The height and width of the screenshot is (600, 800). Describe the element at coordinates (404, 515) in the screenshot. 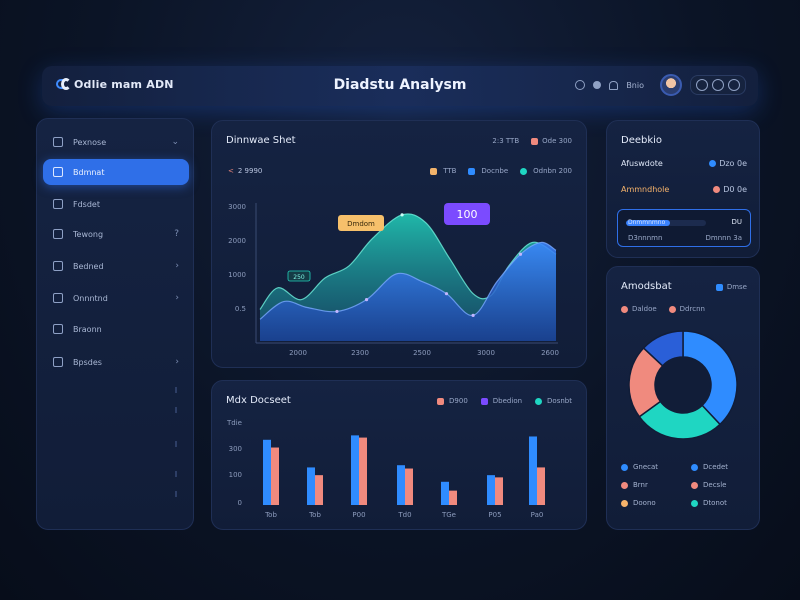

I see `x-tick-label: Td0` at that location.